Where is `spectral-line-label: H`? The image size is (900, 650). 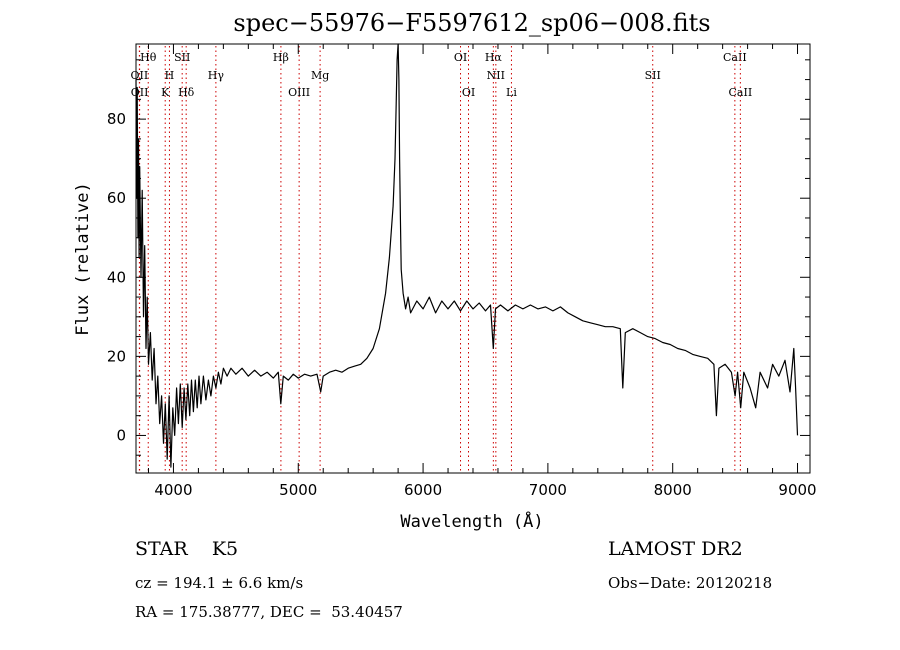
spectral-line-label: H is located at coordinates (170, 75).